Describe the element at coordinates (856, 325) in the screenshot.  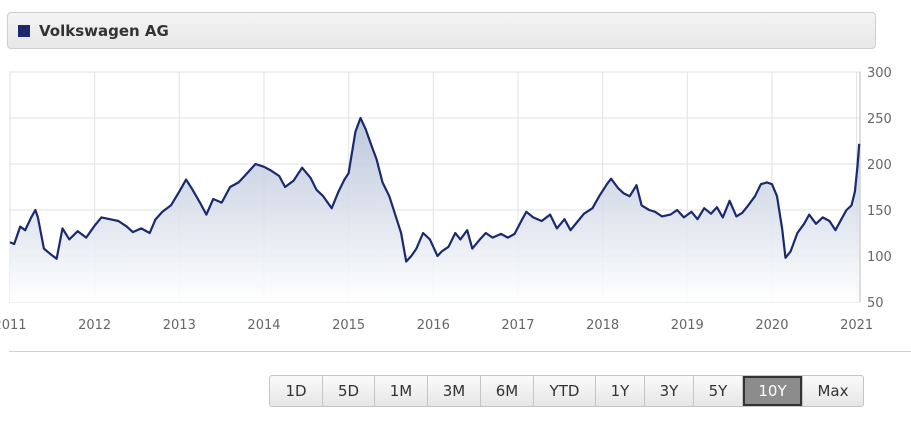
I see `x-tick-label: 2021` at that location.